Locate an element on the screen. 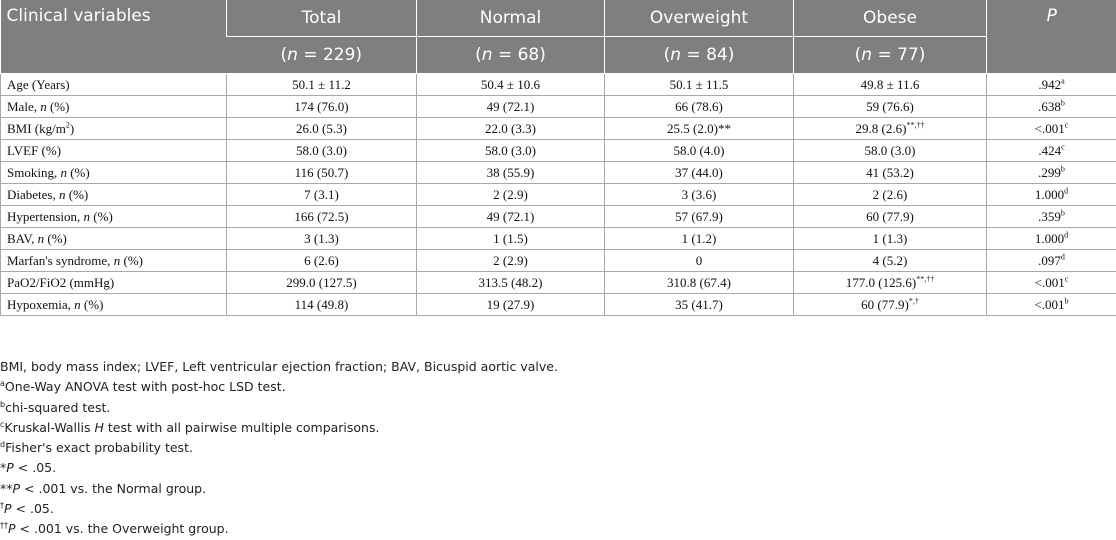 The image size is (1116, 540). cell-overweight: 0 is located at coordinates (699, 261).